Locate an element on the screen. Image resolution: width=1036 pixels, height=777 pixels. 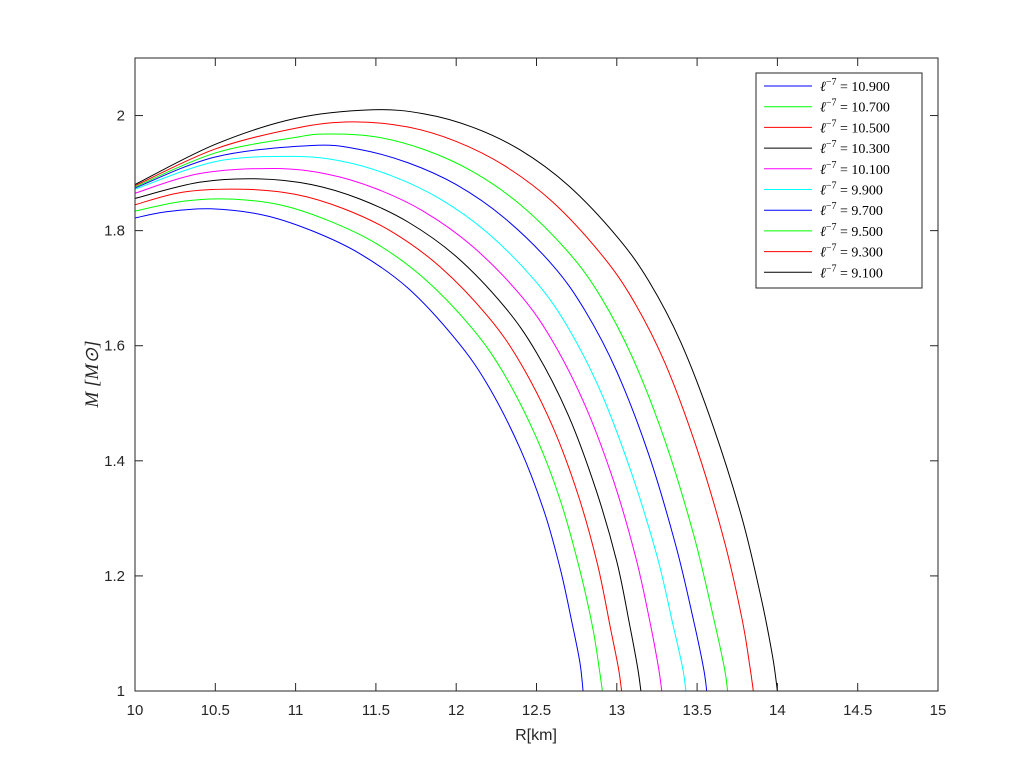
legend-box is located at coordinates (839, 180).